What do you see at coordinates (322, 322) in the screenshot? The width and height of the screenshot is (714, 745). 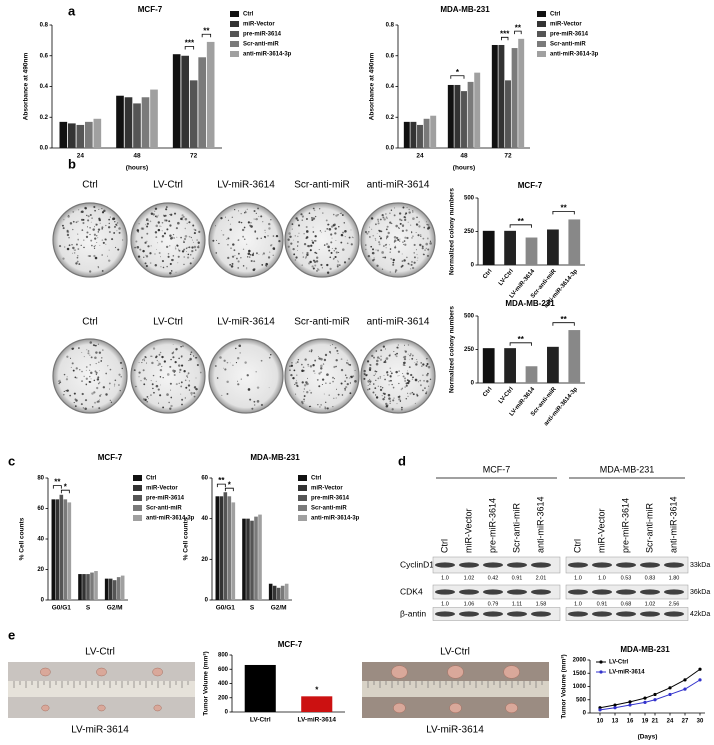 I see `plate-label: Scr-anti-miR` at bounding box center [322, 322].